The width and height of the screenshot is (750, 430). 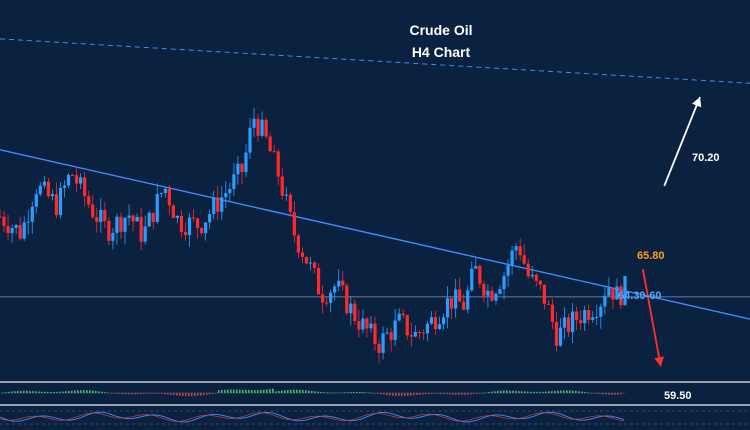 I want to click on arrow-shaft, so click(x=651, y=317).